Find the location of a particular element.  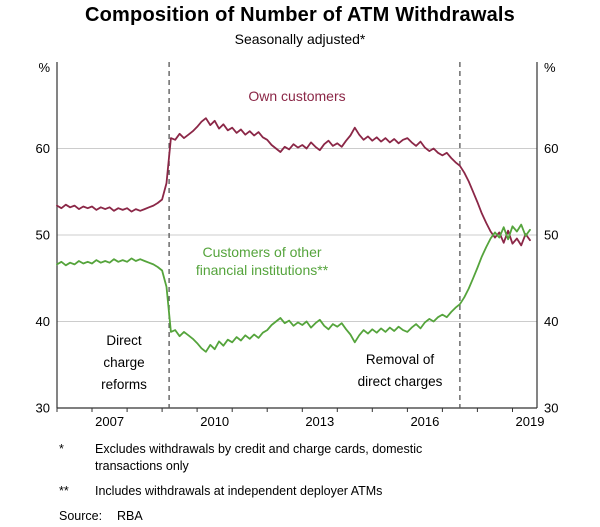

y-tick-label-left: 60 is located at coordinates (43, 148).